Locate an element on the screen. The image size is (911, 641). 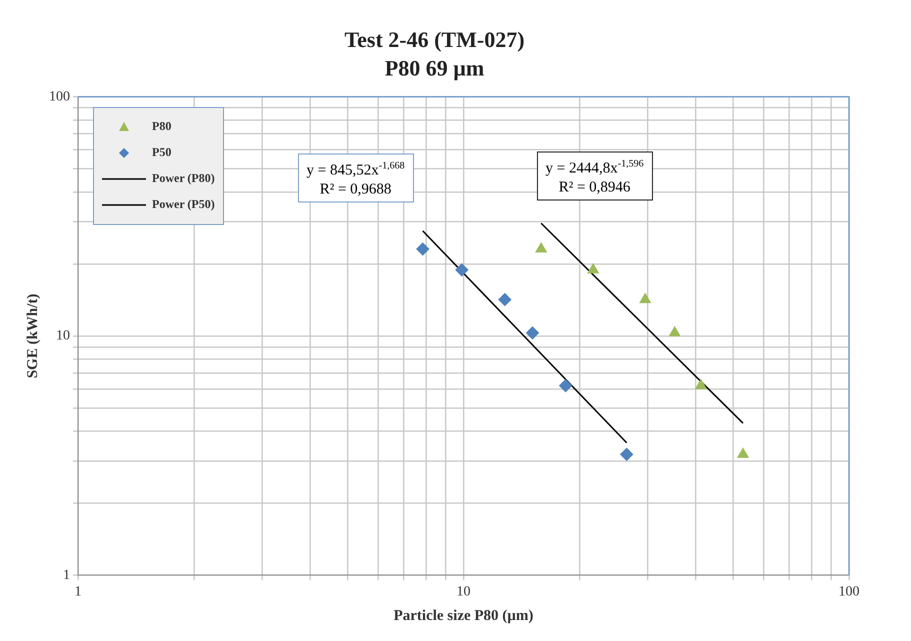
legend-label: P50 is located at coordinates (162, 152).